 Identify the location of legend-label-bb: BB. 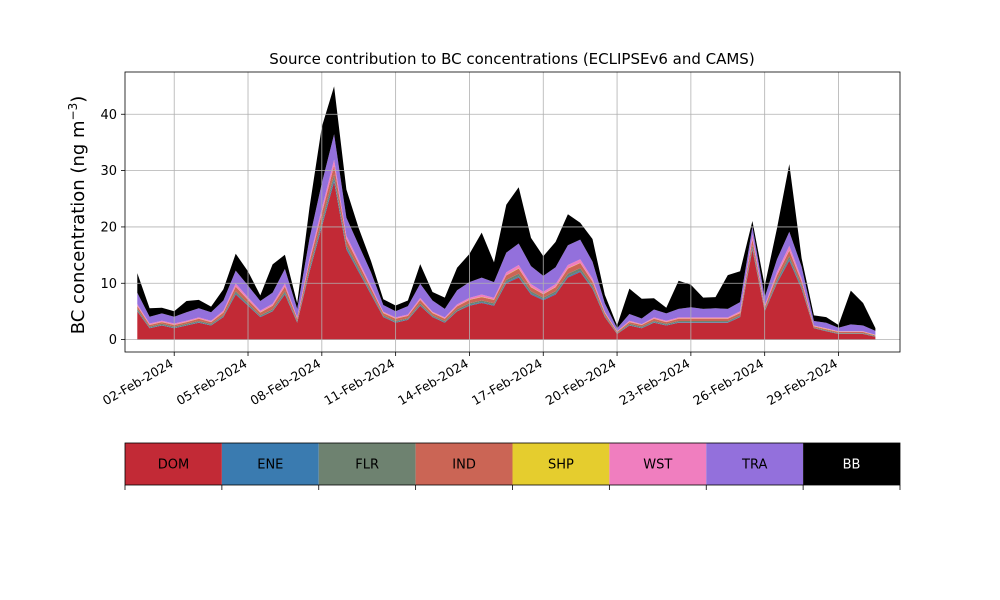
(852, 465).